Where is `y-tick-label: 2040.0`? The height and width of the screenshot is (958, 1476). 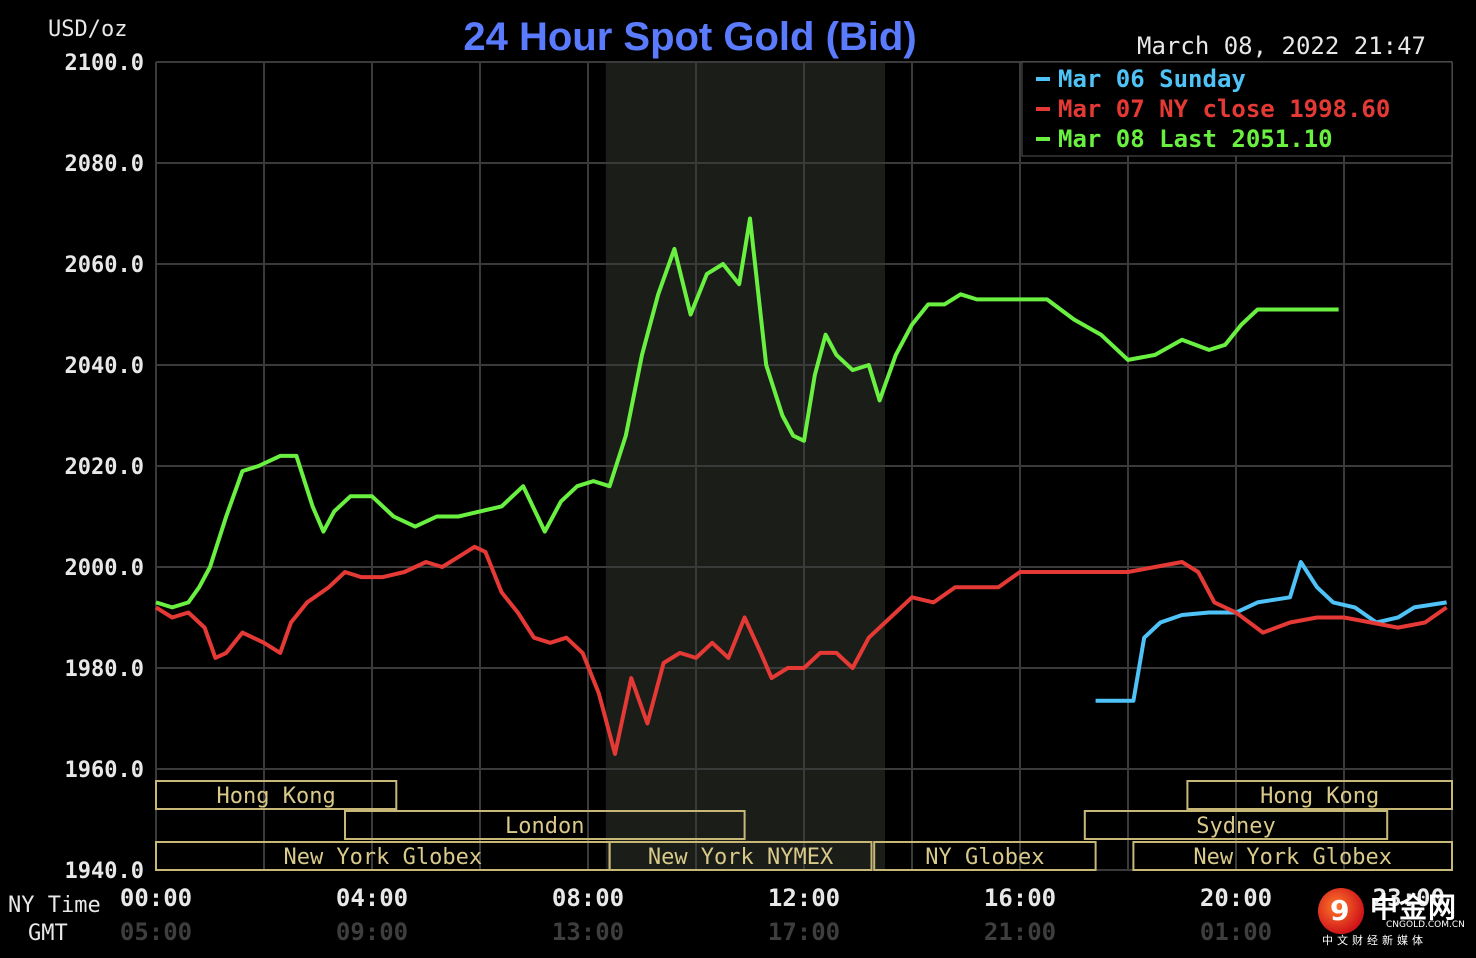
y-tick-label: 2040.0 is located at coordinates (104, 366).